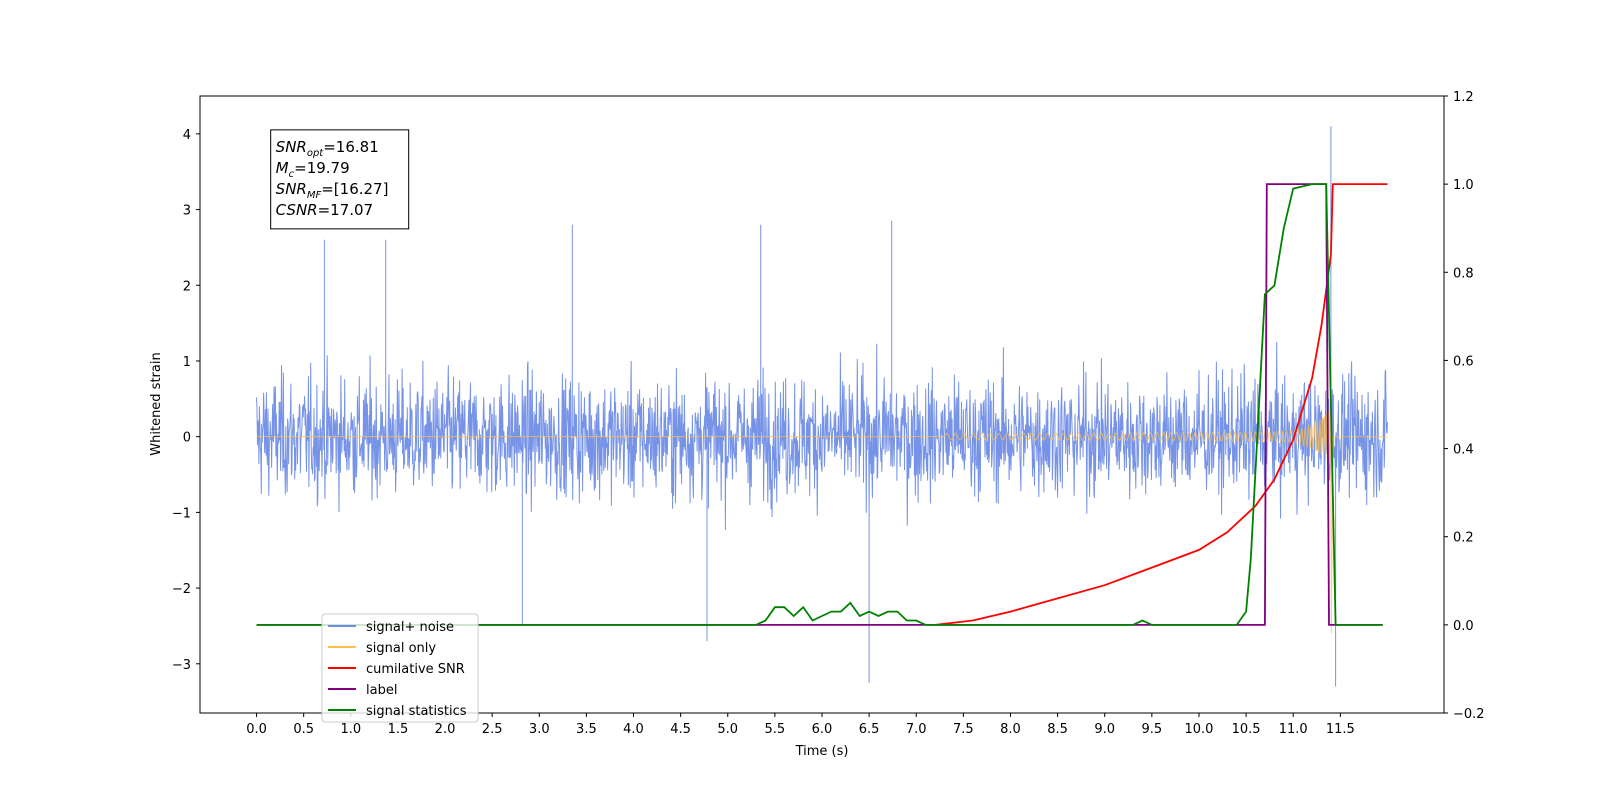  I want to click on x-tick-label: 0.5, so click(303, 729).